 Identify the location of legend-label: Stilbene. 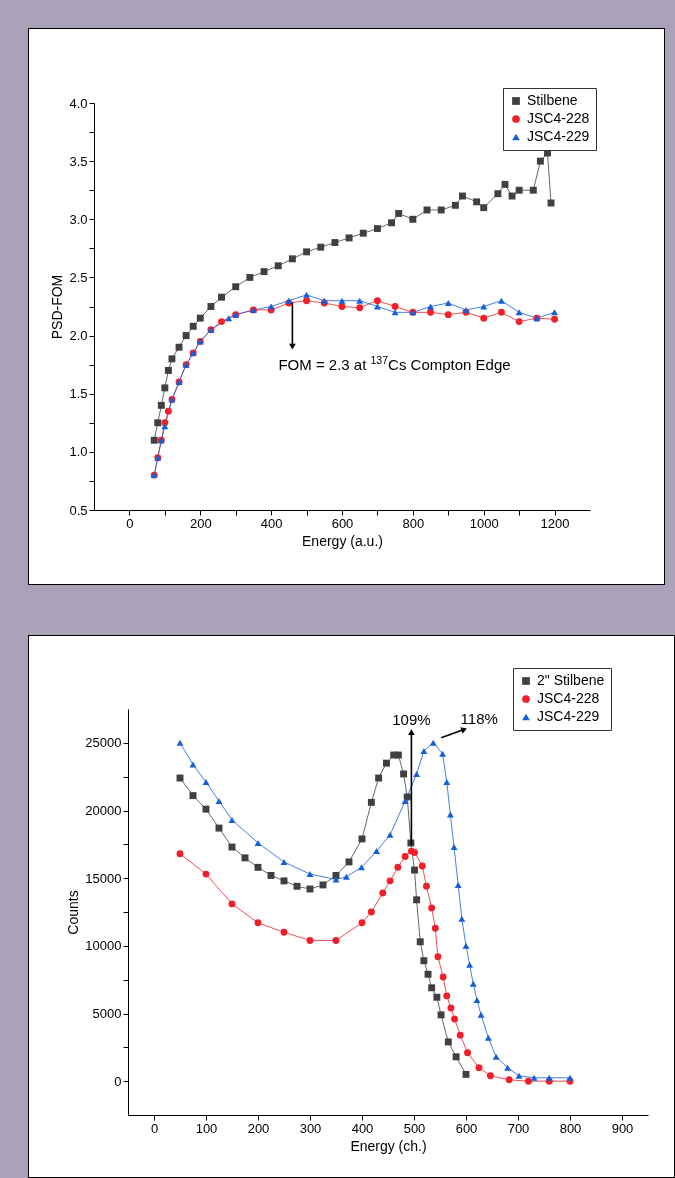
(552, 100).